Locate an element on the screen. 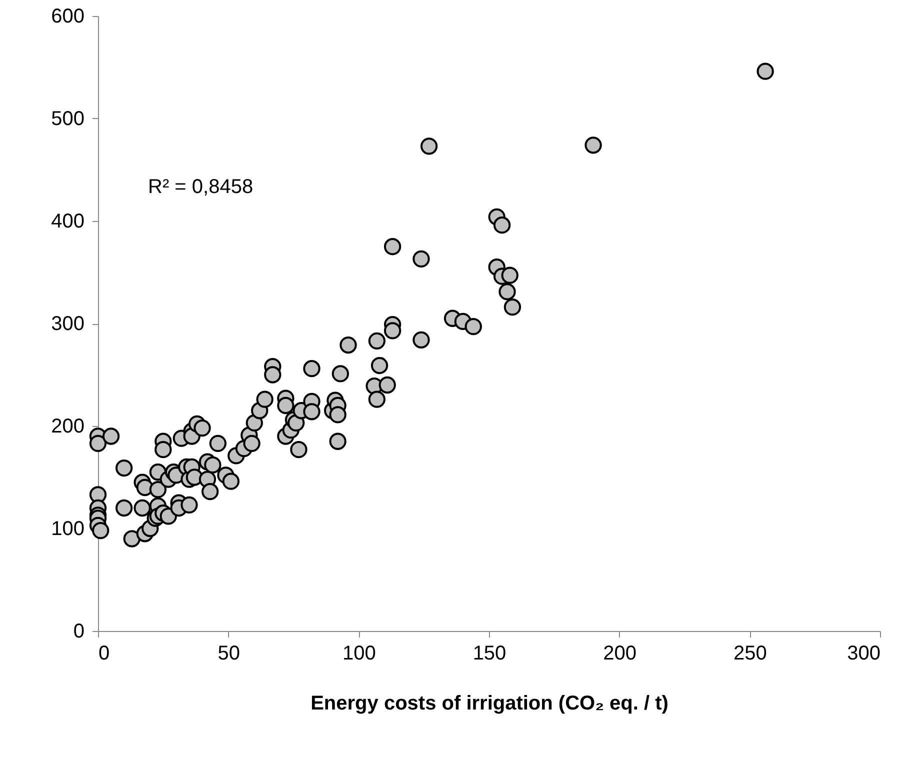  x-tick-label: 200 is located at coordinates (620, 653).